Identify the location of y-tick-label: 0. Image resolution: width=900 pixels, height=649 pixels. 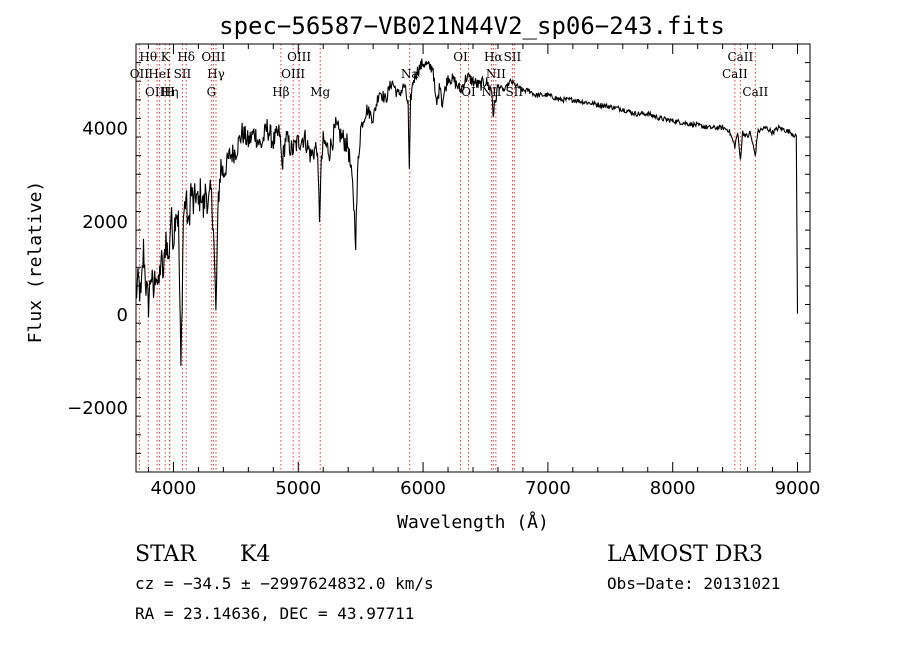
(122, 315).